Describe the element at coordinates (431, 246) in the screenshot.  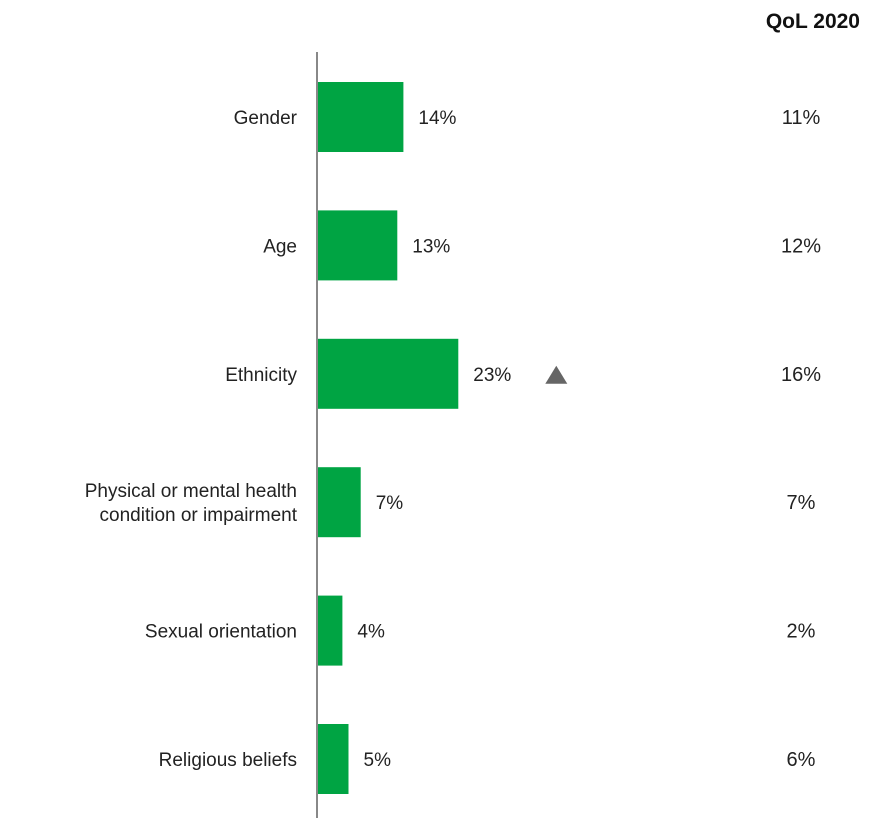
I see `value-label: 13%` at that location.